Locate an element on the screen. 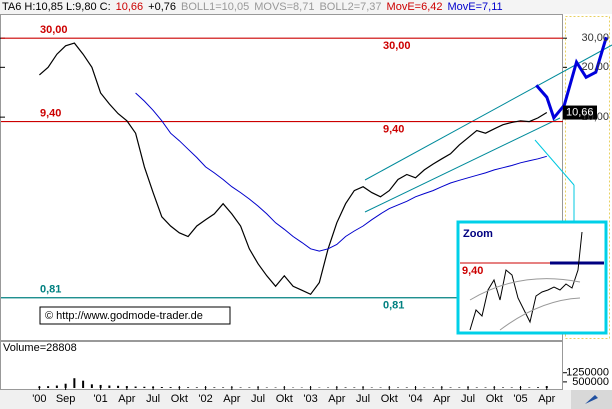 The height and width of the screenshot is (409, 612). volume-frame is located at coordinates (281, 365).